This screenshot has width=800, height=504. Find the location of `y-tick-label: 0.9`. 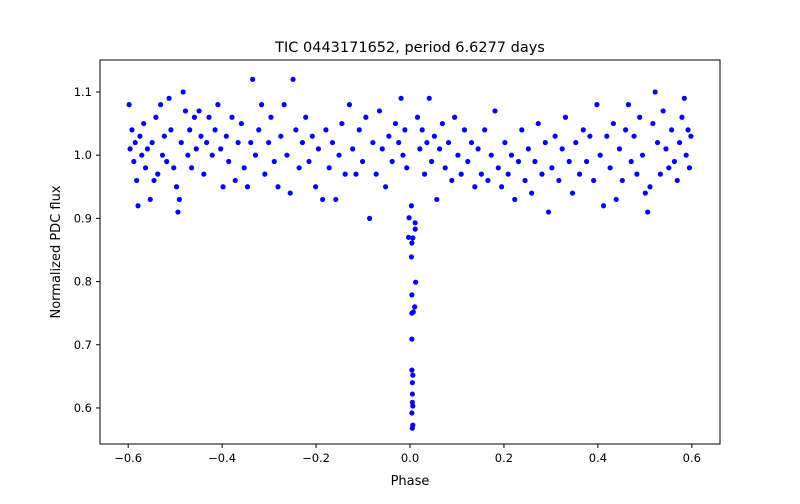

y-tick-label: 0.9 is located at coordinates (83, 218).